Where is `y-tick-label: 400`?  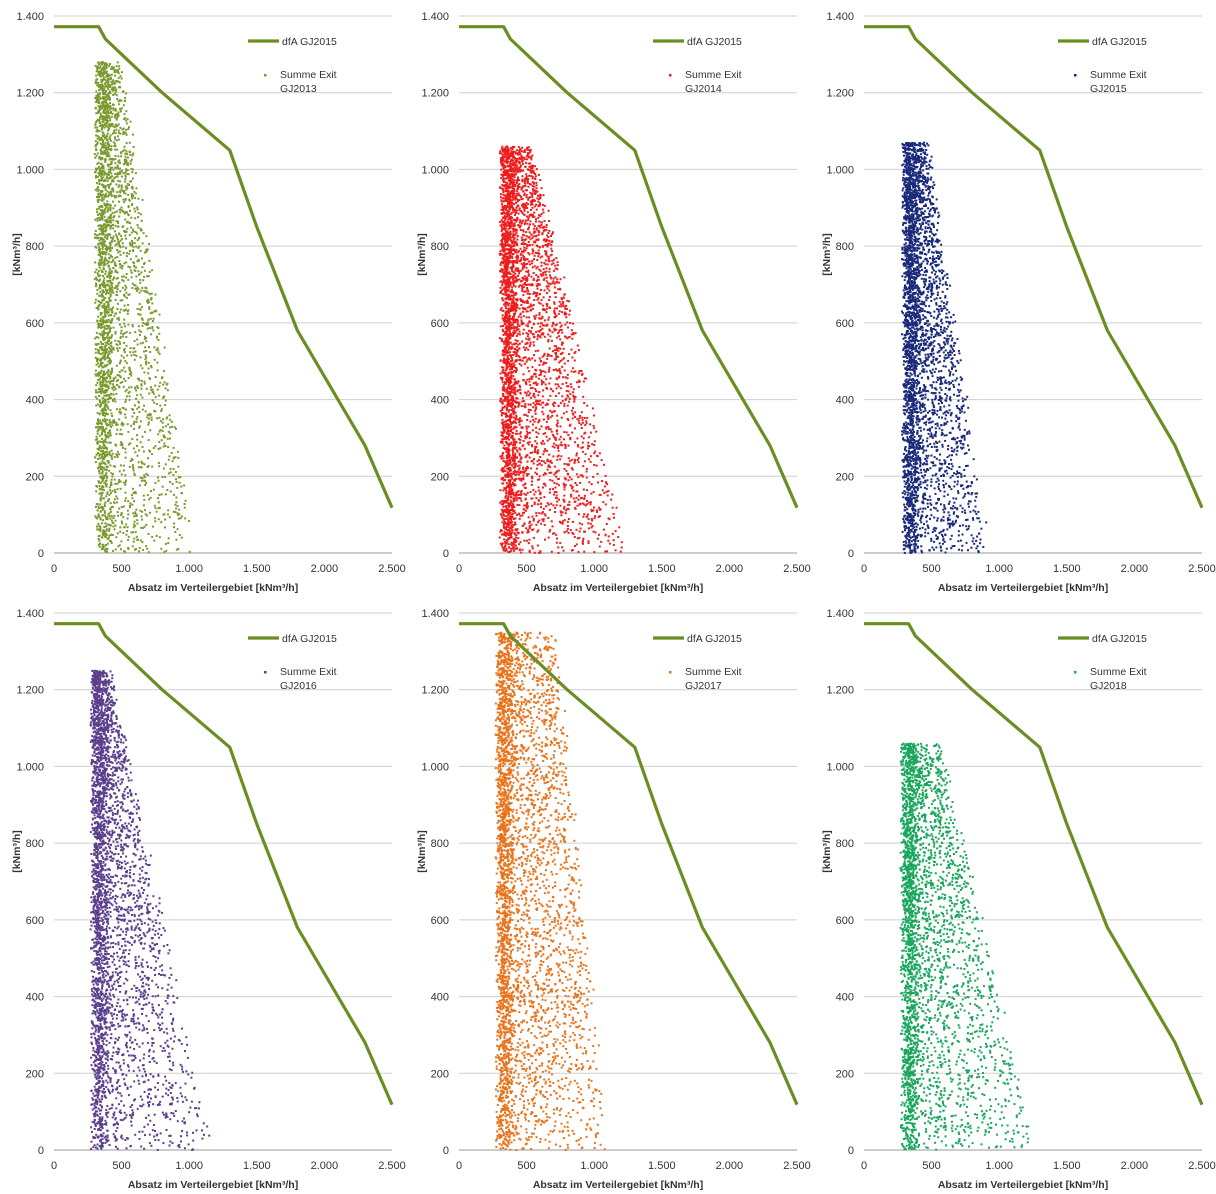 y-tick-label: 400 is located at coordinates (35, 401).